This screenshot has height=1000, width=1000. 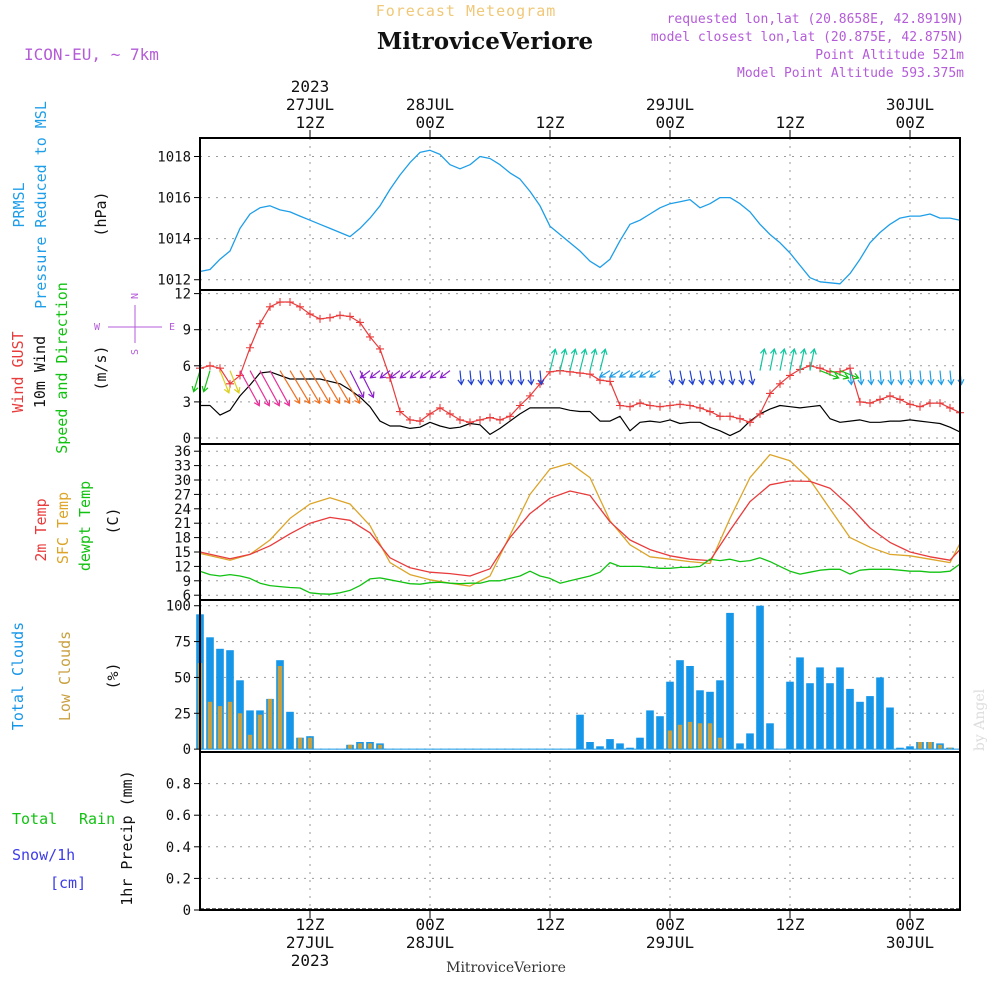 What do you see at coordinates (182, 510) in the screenshot?
I see `y-tick-label: 24` at bounding box center [182, 510].